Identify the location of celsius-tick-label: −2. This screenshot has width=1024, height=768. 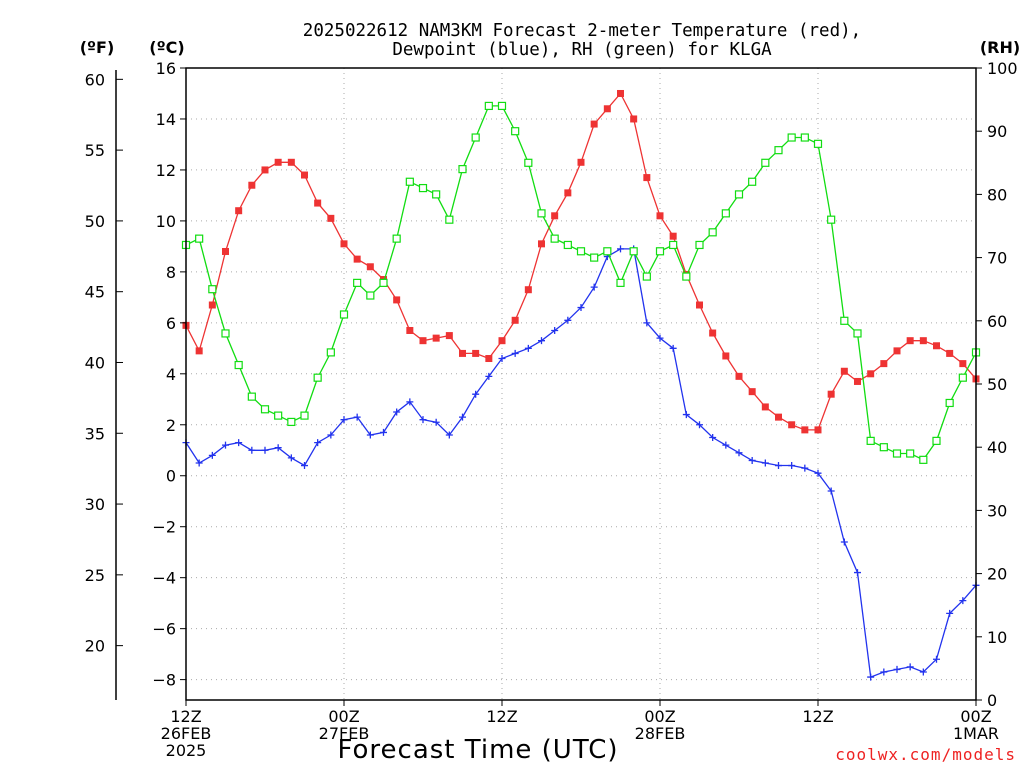
(164, 527).